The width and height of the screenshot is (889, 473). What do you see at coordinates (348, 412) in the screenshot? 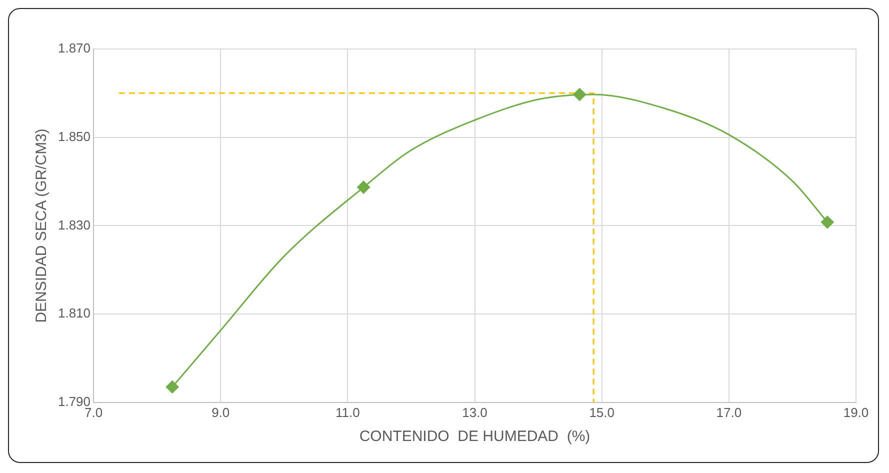
I see `x-tick-label: 11.0` at bounding box center [348, 412].